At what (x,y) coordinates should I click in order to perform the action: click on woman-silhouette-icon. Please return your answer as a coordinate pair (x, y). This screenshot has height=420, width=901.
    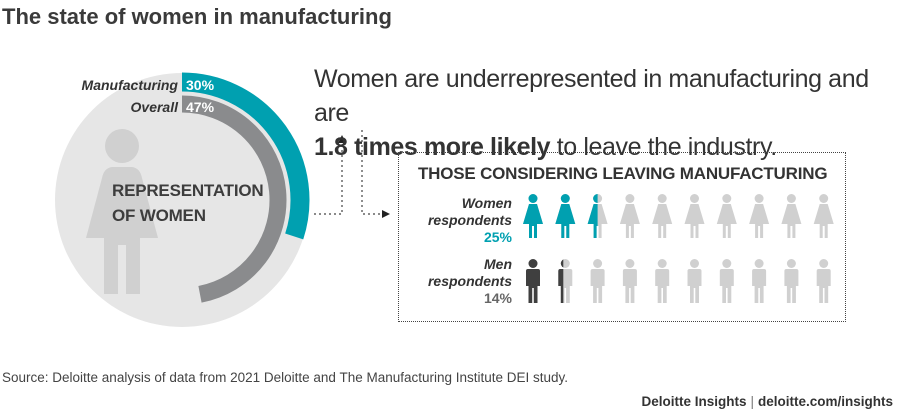
    Looking at the image, I should click on (122, 211).